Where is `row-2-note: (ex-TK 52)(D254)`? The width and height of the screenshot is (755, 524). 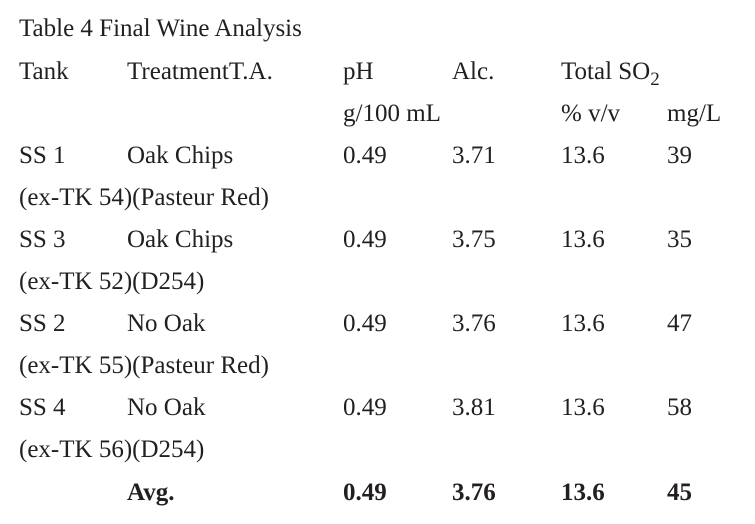 row-2-note: (ex-TK 52)(D254) is located at coordinates (112, 281).